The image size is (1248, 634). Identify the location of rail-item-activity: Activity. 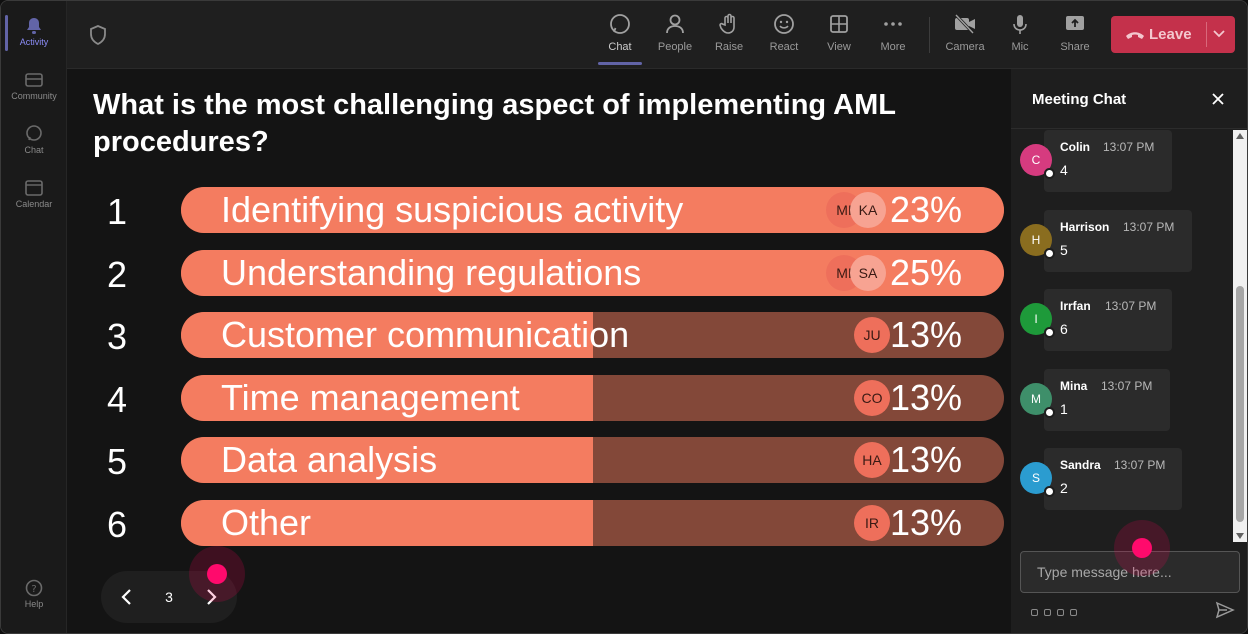
(34, 32).